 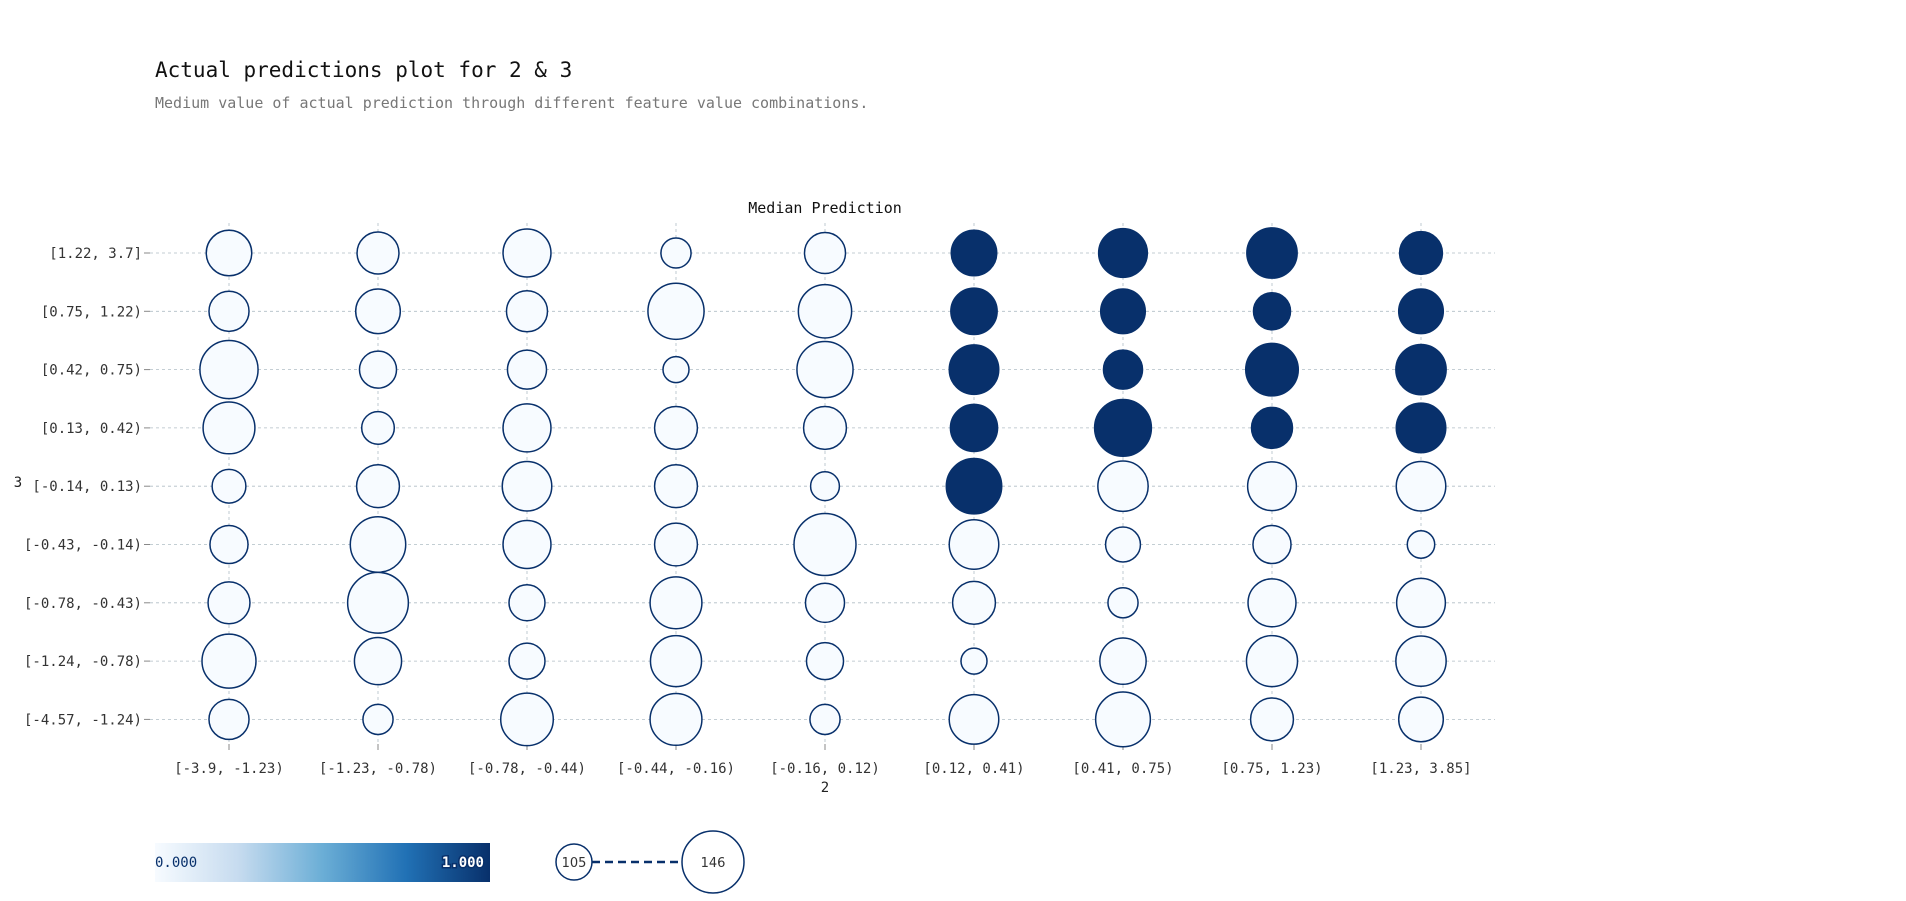 What do you see at coordinates (83, 720) in the screenshot?
I see `y-tick-label: [-4.57, -1.24)` at bounding box center [83, 720].